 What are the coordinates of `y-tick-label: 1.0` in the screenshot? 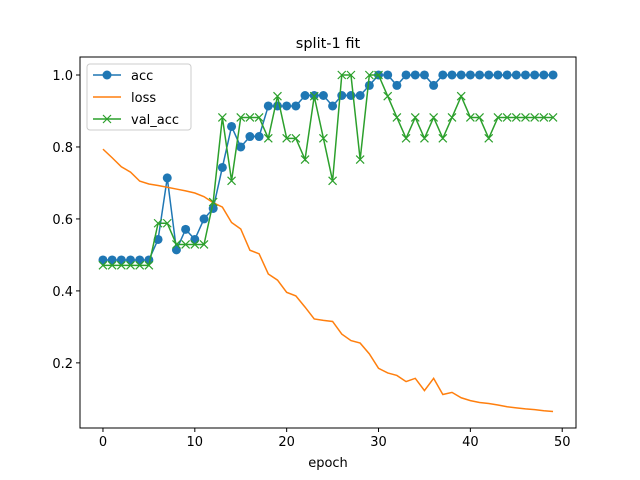 It's located at (62, 76).